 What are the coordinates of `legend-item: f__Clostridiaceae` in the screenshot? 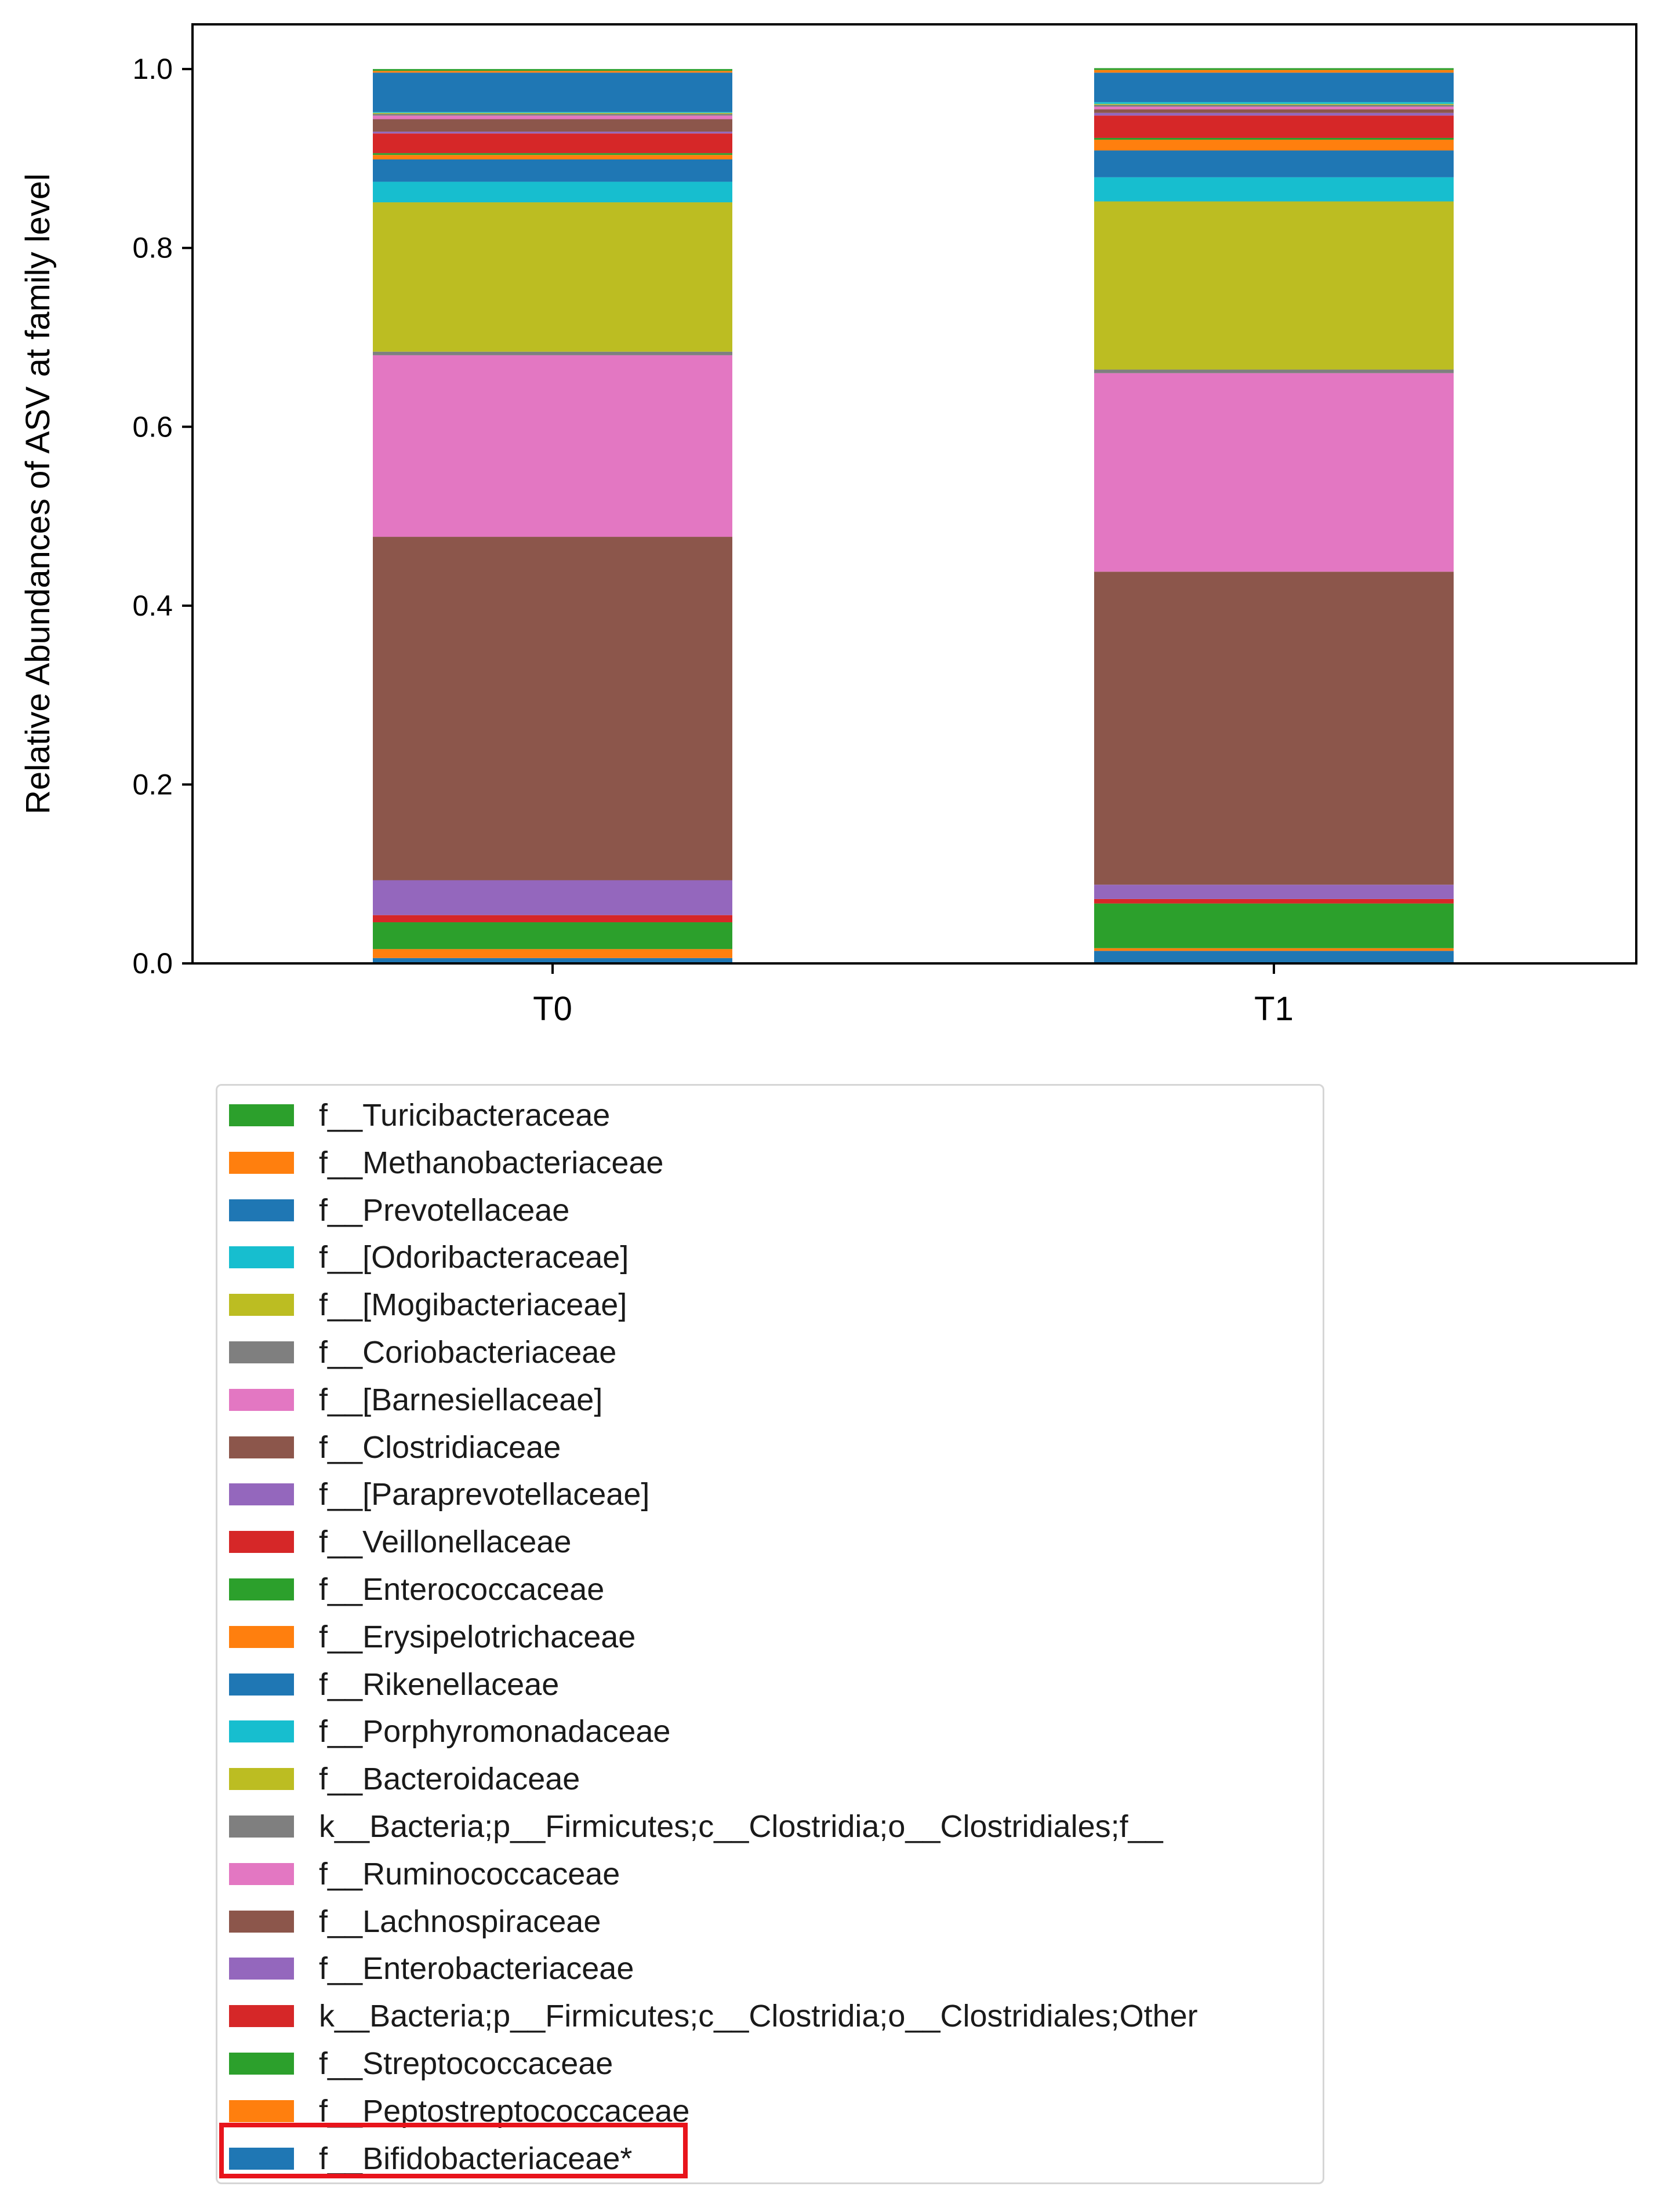 It's located at (768, 1447).